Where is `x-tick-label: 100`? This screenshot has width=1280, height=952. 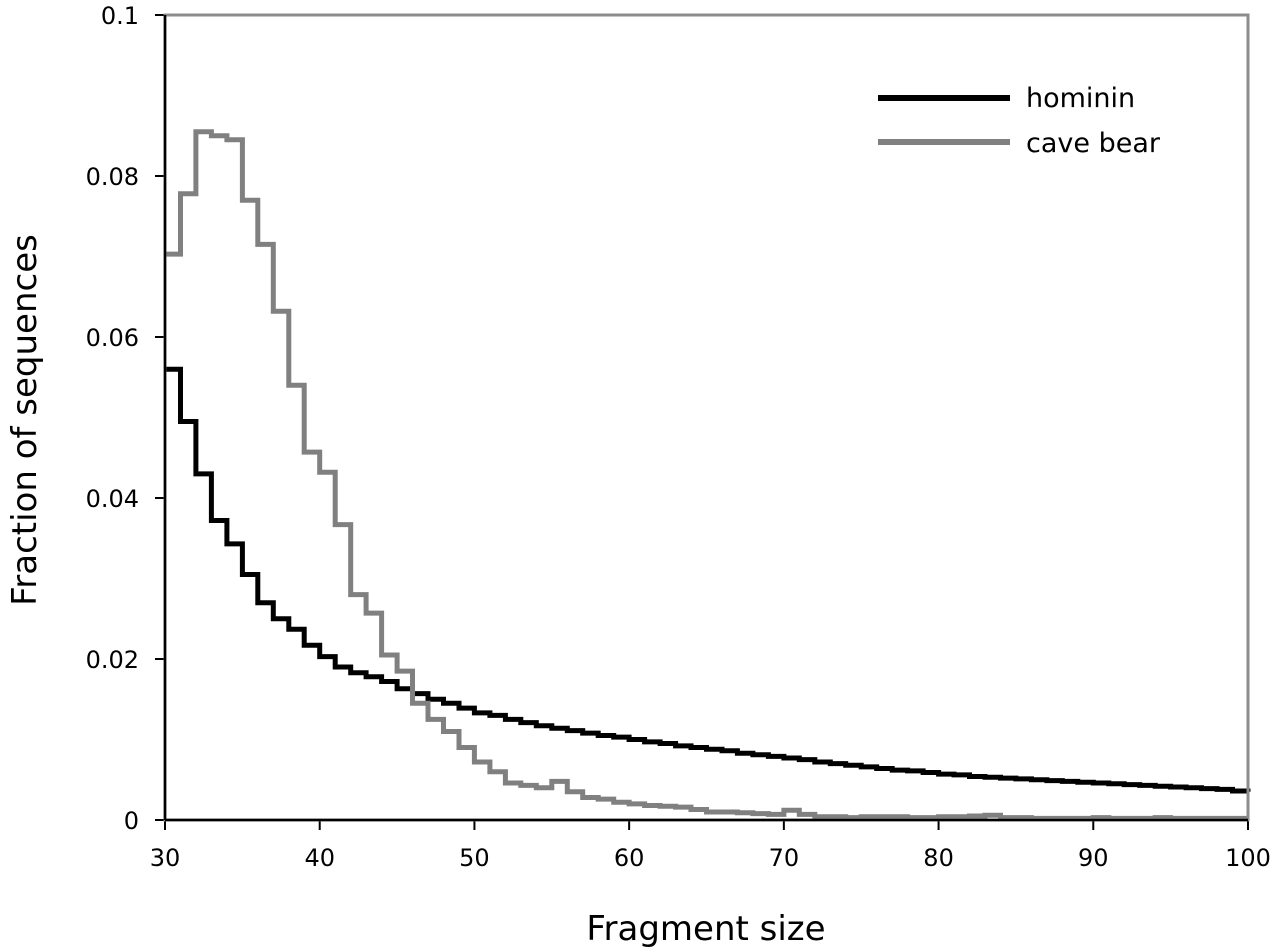 x-tick-label: 100 is located at coordinates (1248, 858).